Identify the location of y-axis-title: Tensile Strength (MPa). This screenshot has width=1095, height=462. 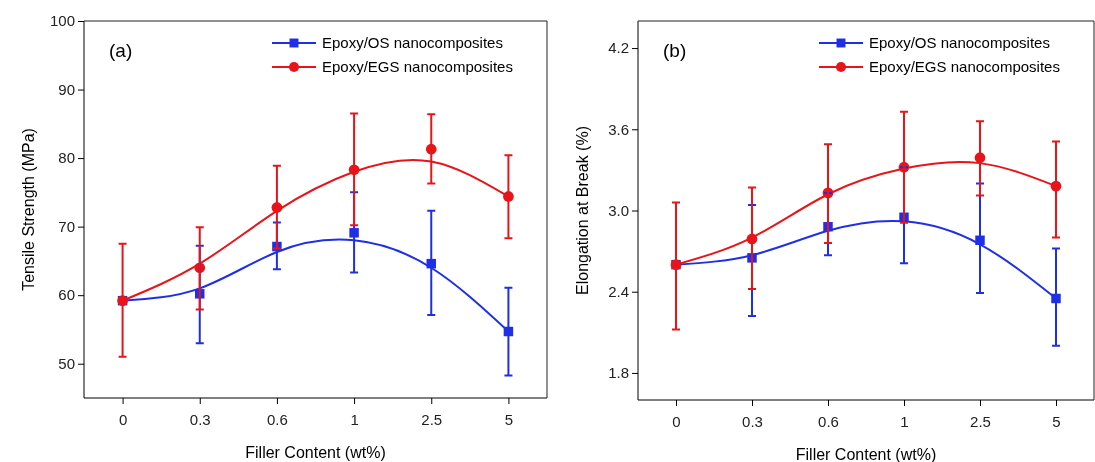
(28, 209).